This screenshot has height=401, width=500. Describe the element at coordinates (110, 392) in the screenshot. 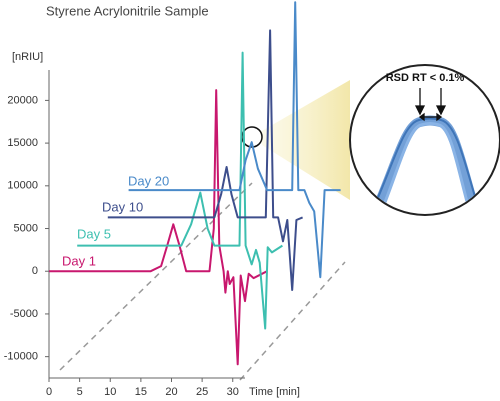

I see `x-tick-label: 10` at that location.